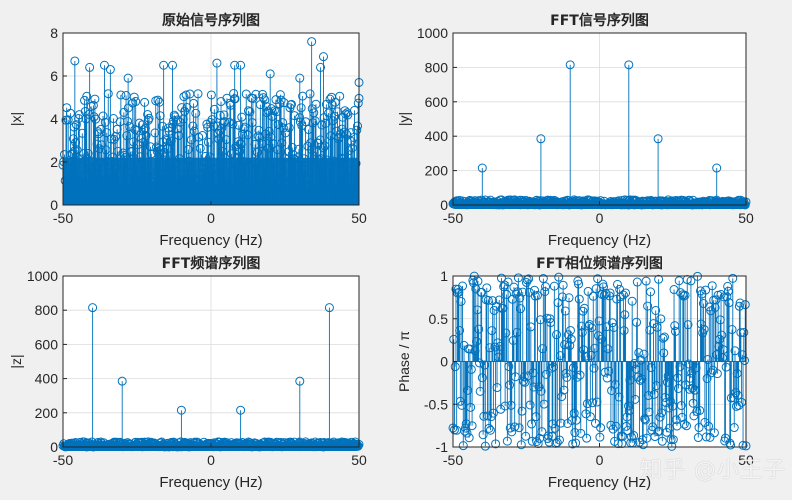 This screenshot has height=500, width=792. Describe the element at coordinates (211, 20) in the screenshot. I see `subplot-title: 原始信号序列图` at that location.